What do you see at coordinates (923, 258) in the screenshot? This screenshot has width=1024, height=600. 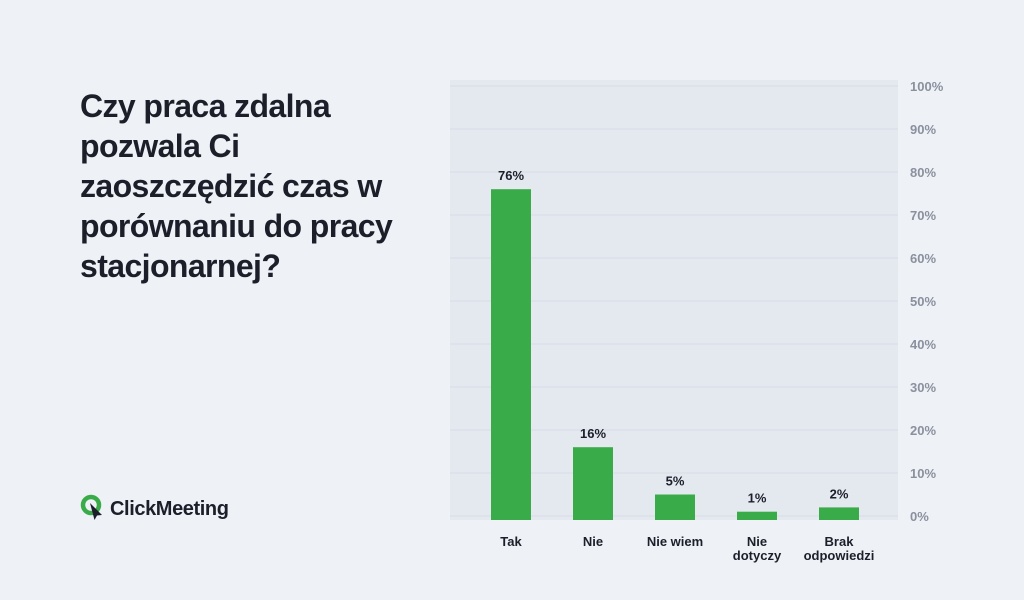 I see `y-tick-label: 60%` at bounding box center [923, 258].